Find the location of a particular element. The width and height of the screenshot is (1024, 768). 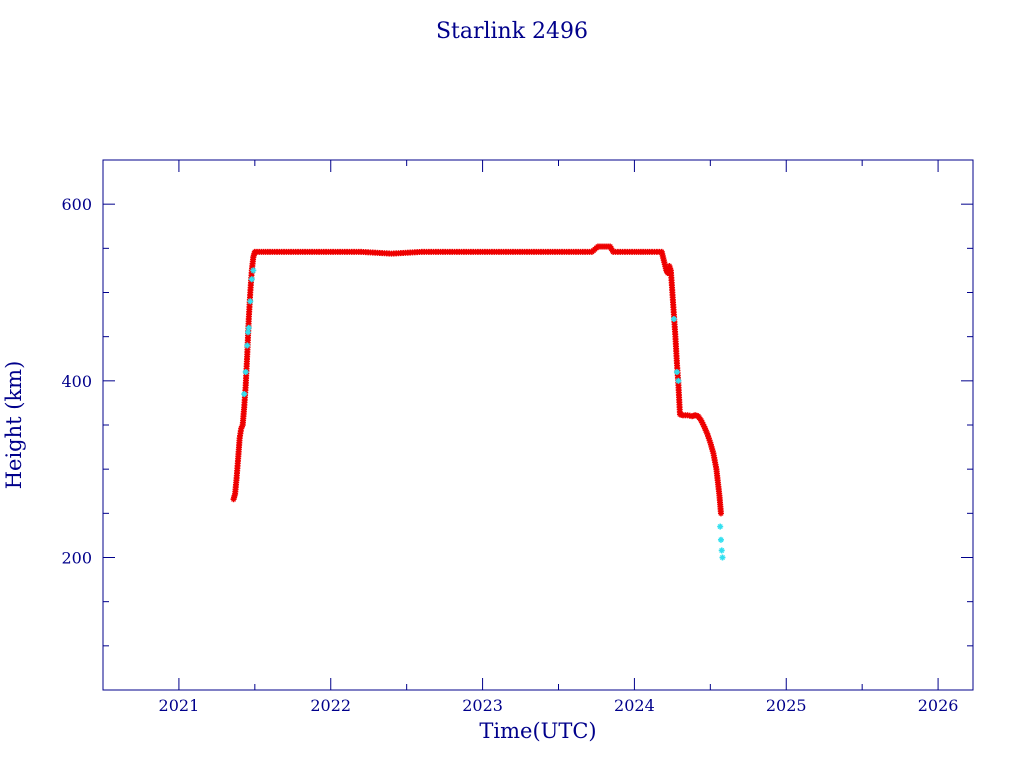

y-tick-label: 200 is located at coordinates (76, 558).